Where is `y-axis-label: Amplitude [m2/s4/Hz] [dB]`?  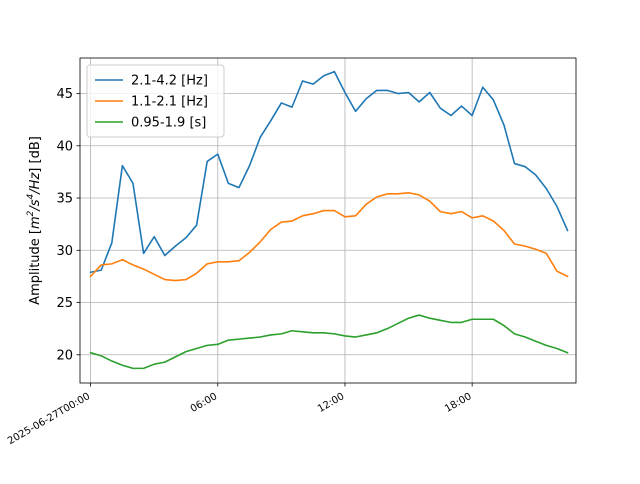
y-axis-label: Amplitude [m2/s4/Hz] [dB] is located at coordinates (34, 220).